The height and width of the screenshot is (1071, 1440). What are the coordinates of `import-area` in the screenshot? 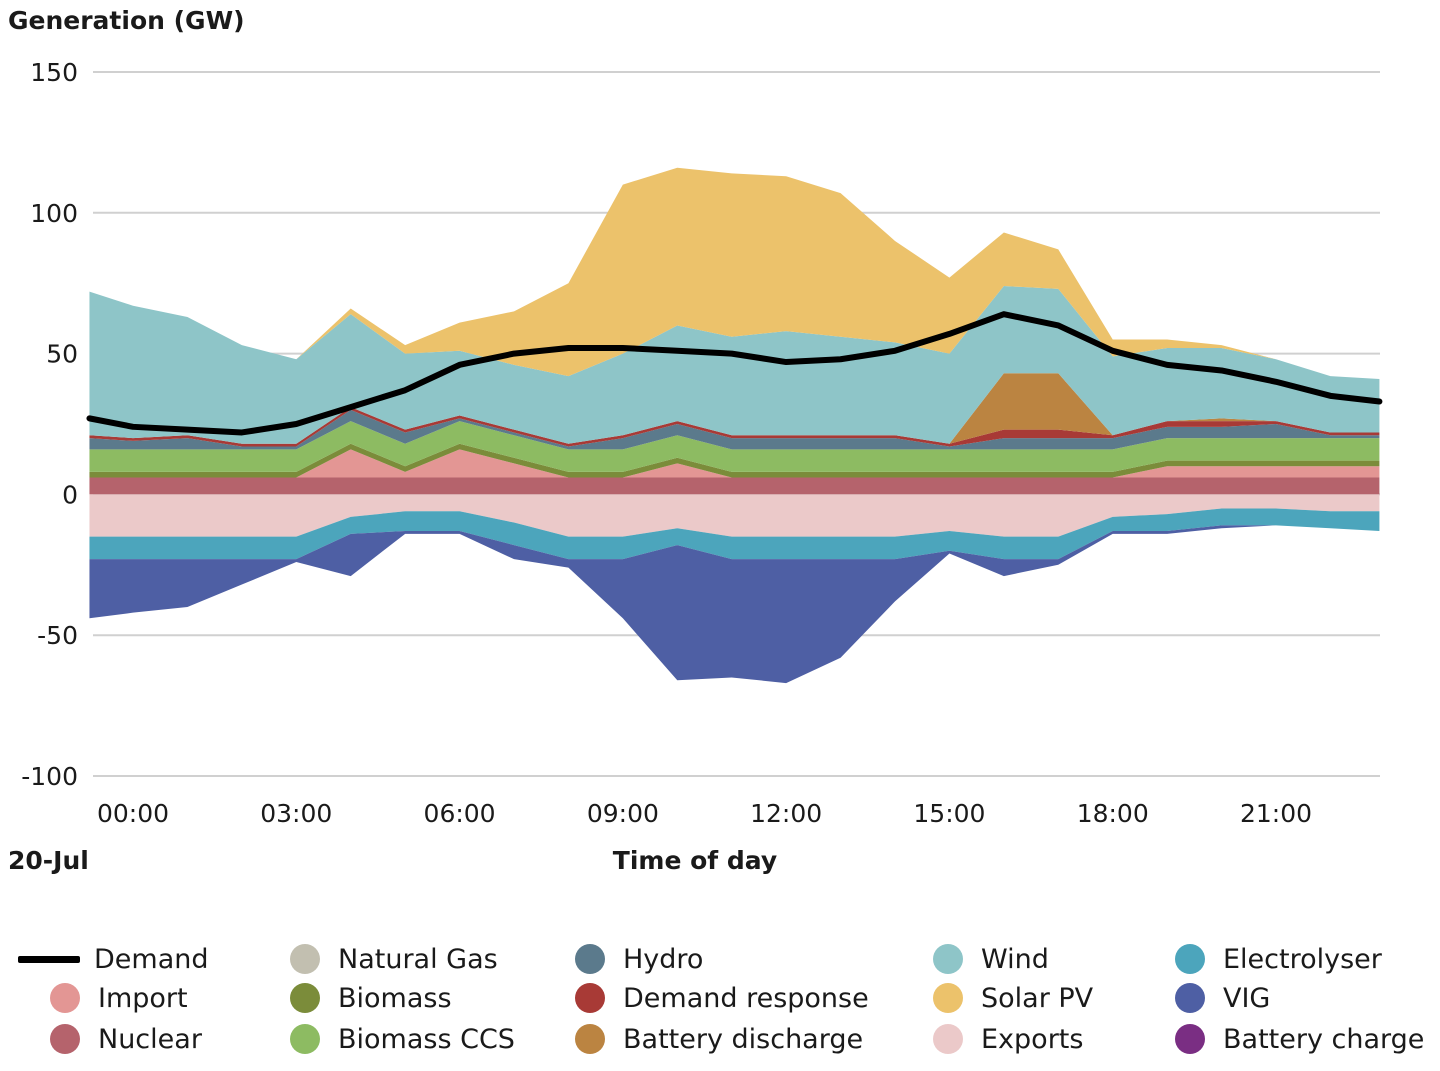 It's located at (734, 463).